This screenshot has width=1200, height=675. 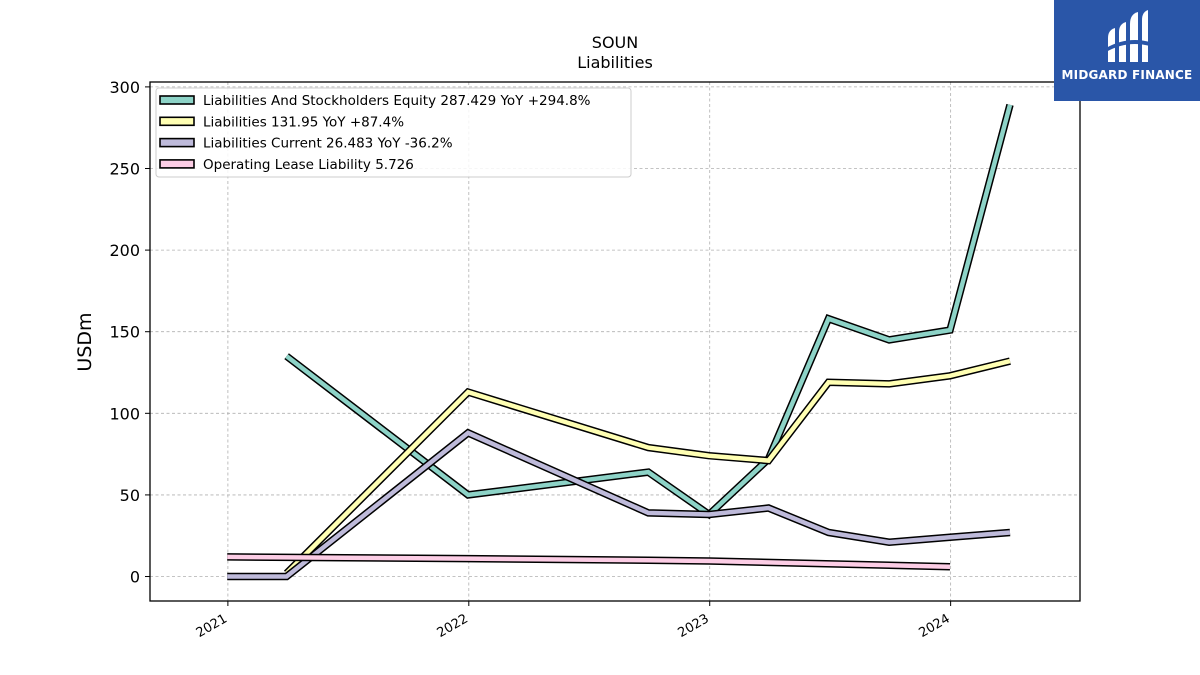 I want to click on y-tick-label: 200, so click(x=124, y=250).